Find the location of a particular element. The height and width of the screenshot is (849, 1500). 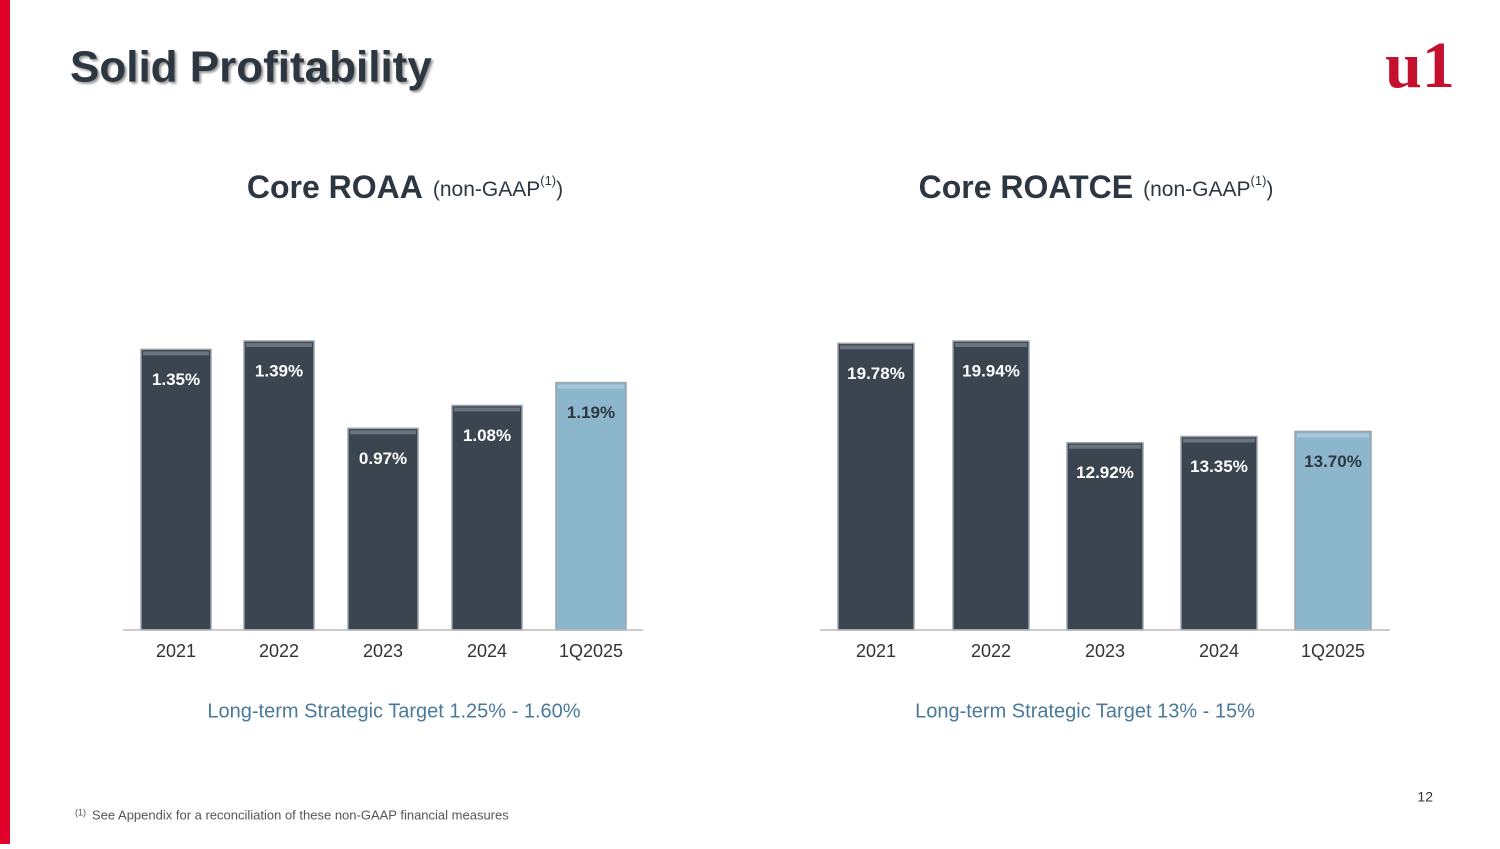

chart-title: Core ROATCE (non-GAAP(1)) is located at coordinates (1096, 187).